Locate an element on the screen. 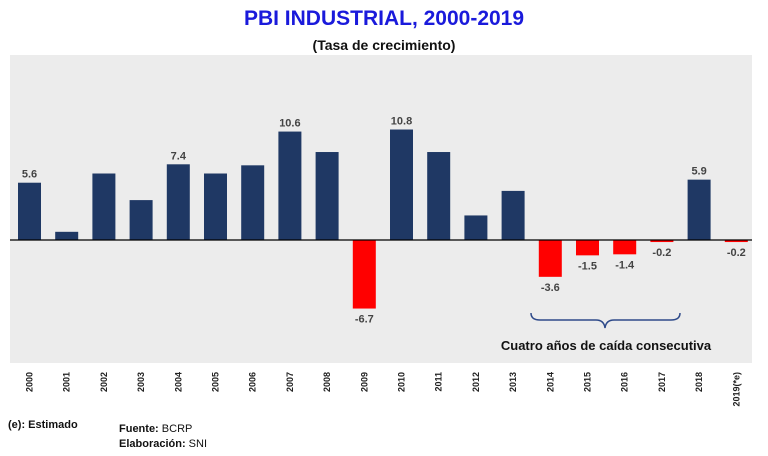 The image size is (768, 456). x-tick-label: 2016 is located at coordinates (625, 382).